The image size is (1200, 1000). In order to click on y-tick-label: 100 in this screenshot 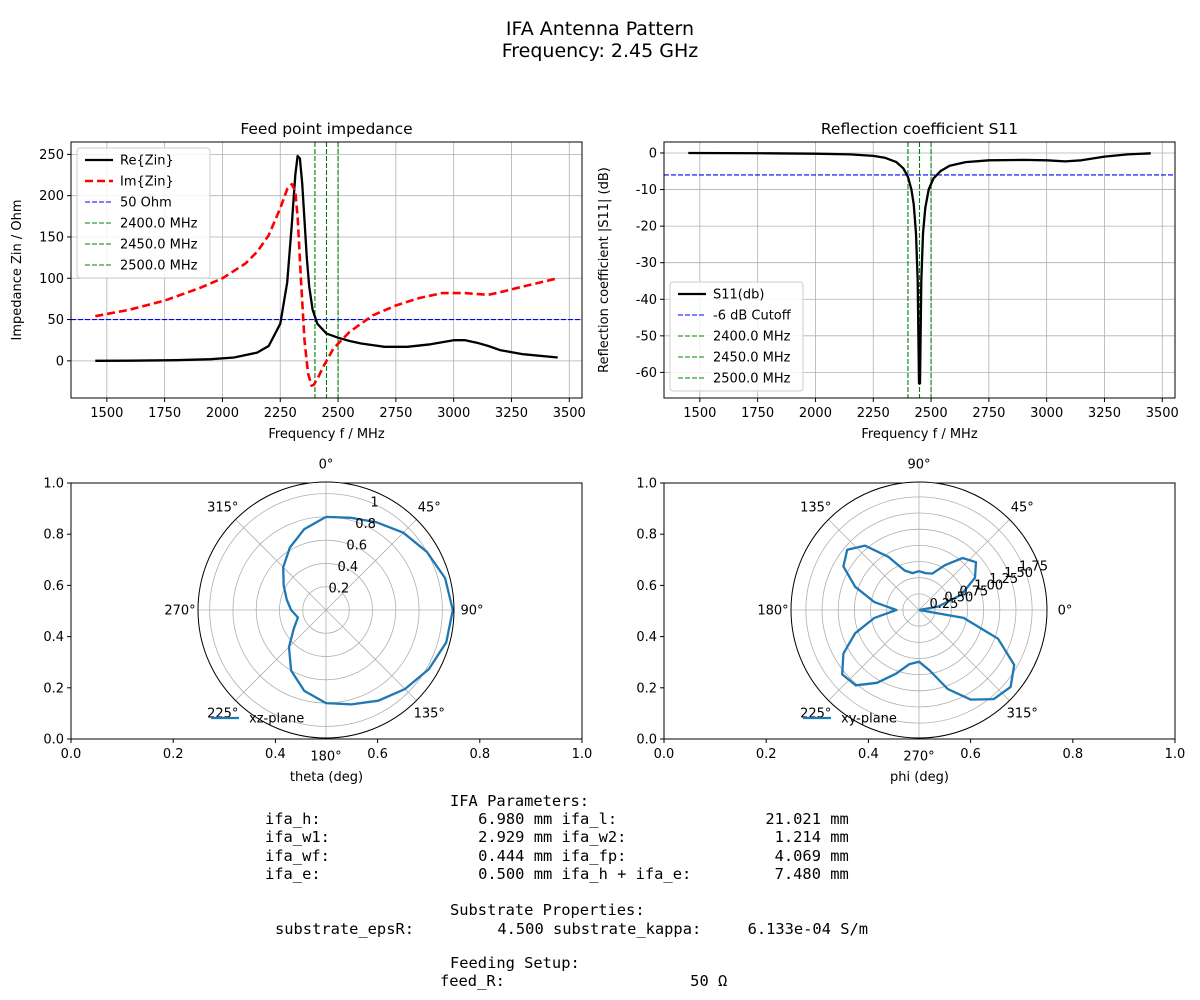, I will do `click(51, 279)`.